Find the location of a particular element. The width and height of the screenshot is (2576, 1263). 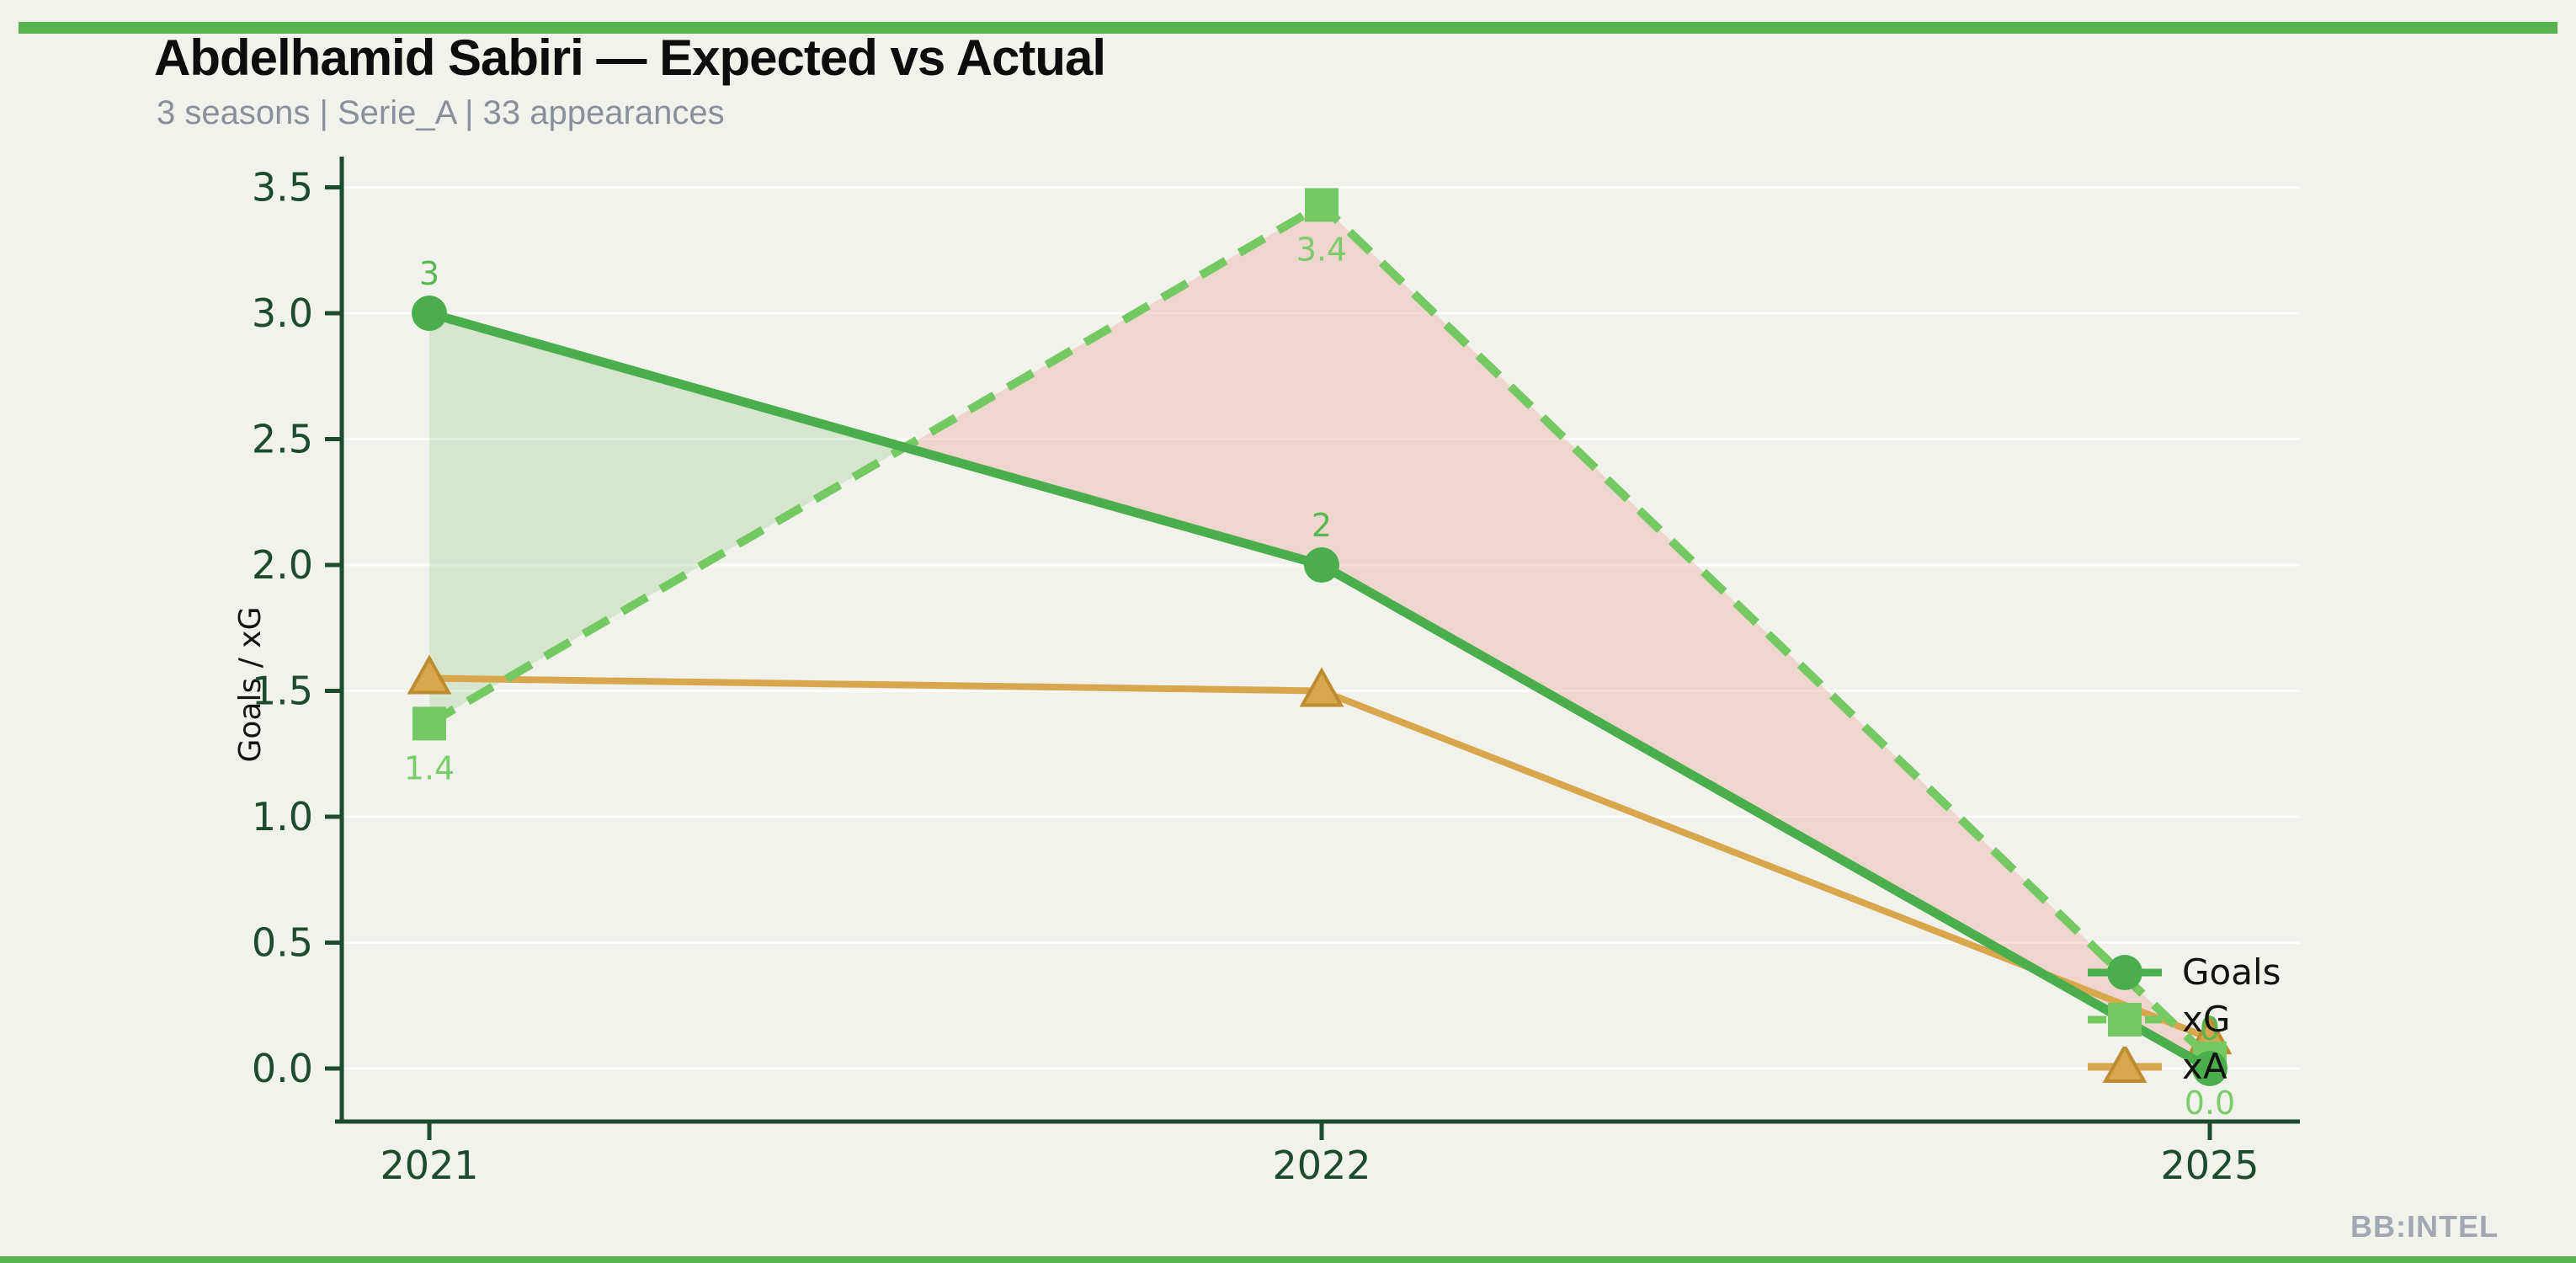

y-tick-label: 1.5 is located at coordinates (282, 691).